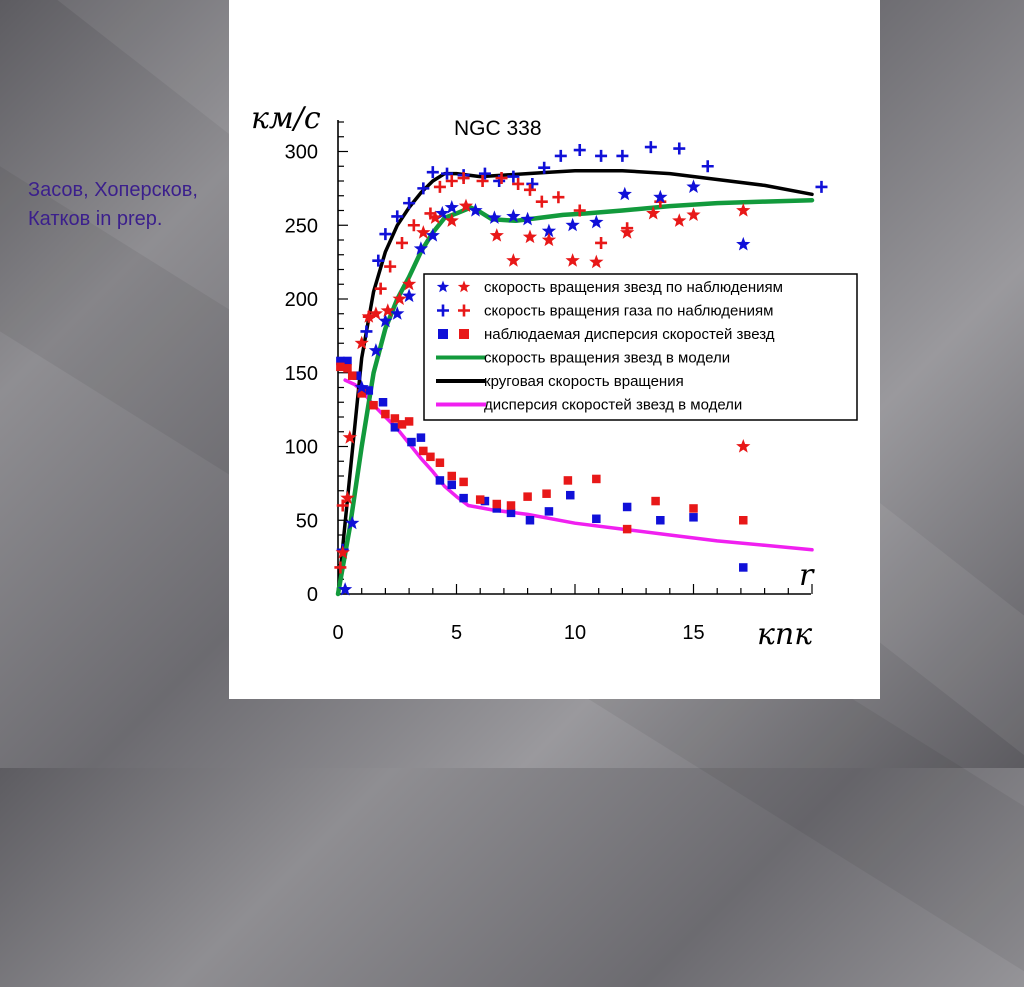 The image size is (1024, 987). I want to click on x-tick-label: 15, so click(693, 633).